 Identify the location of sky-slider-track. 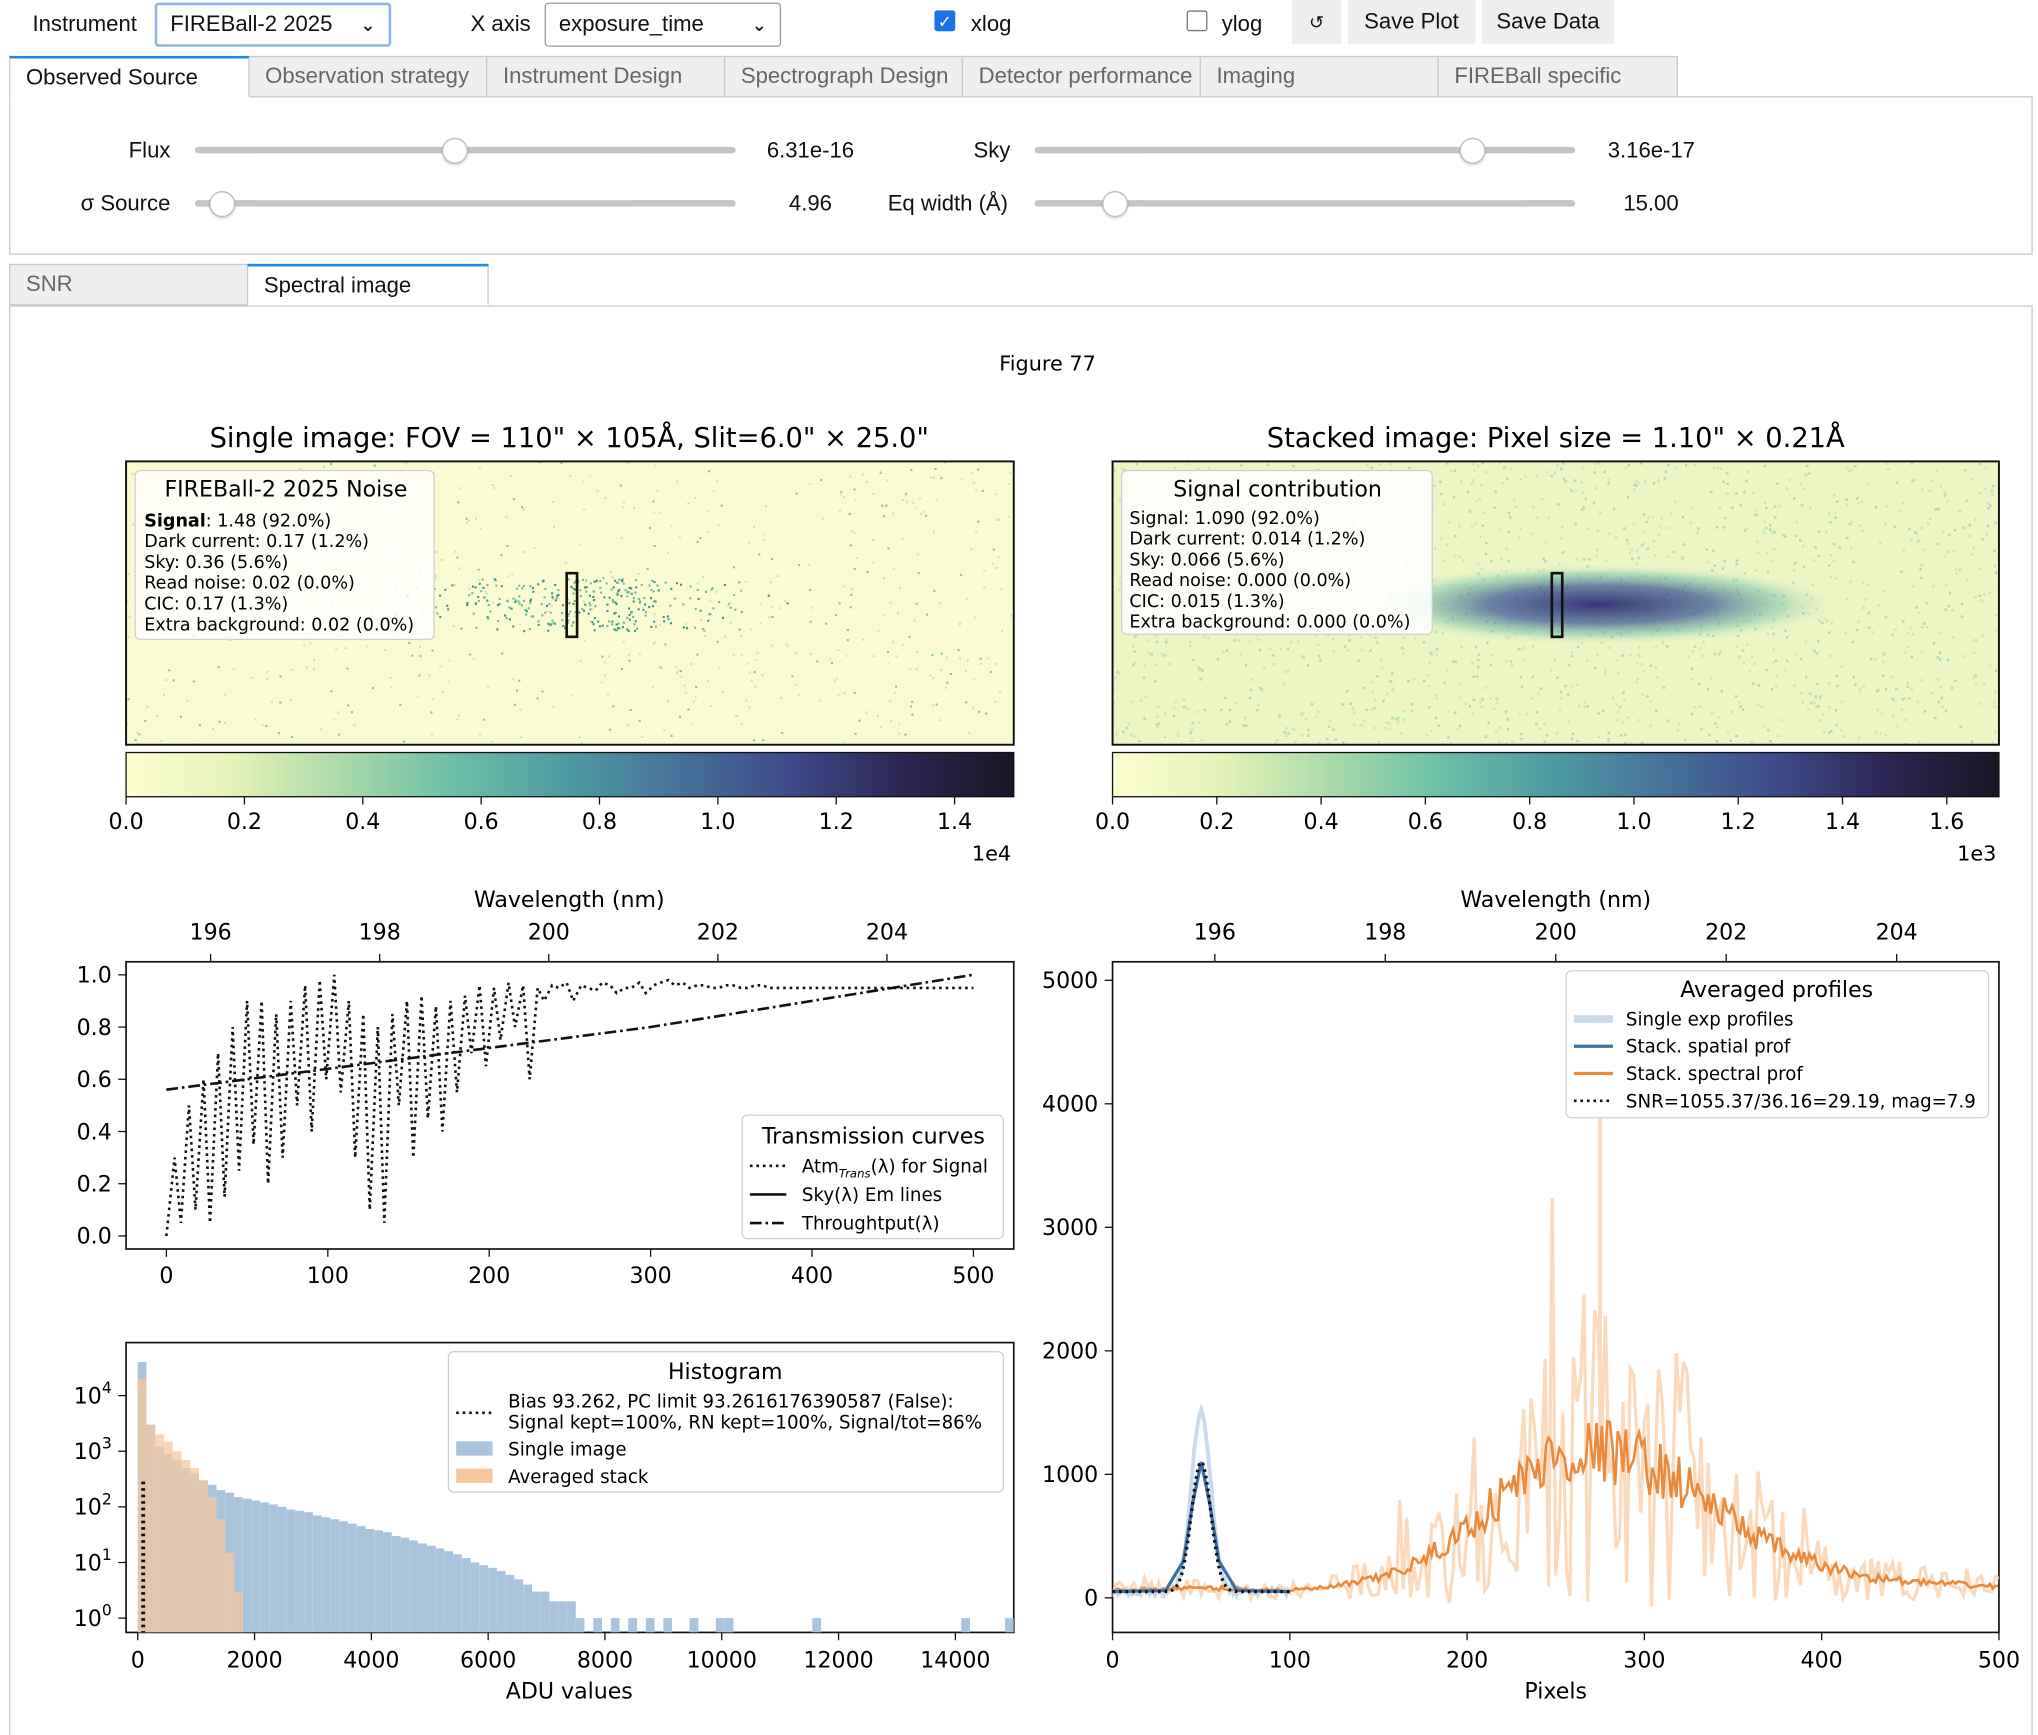
(1305, 150).